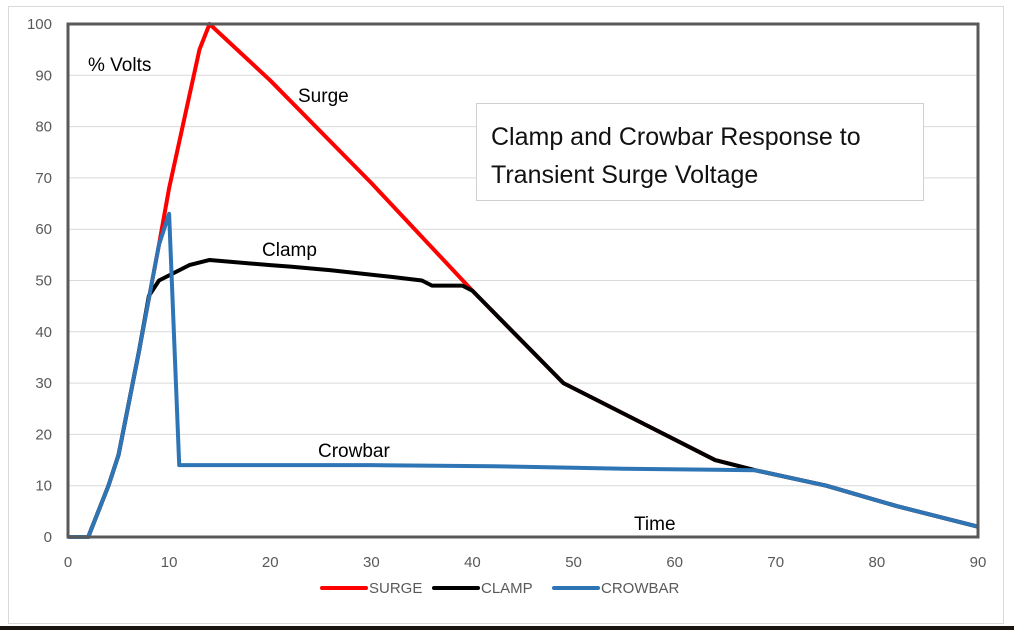  What do you see at coordinates (43, 229) in the screenshot?
I see `y-tick-label: 60` at bounding box center [43, 229].